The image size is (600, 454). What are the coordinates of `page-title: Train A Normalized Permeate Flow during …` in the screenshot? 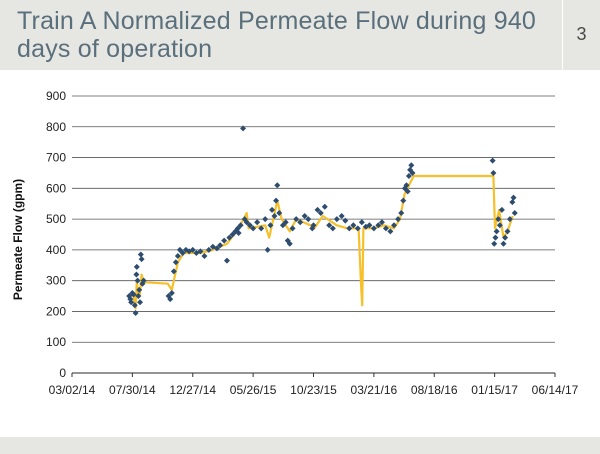 It's located at (277, 35).